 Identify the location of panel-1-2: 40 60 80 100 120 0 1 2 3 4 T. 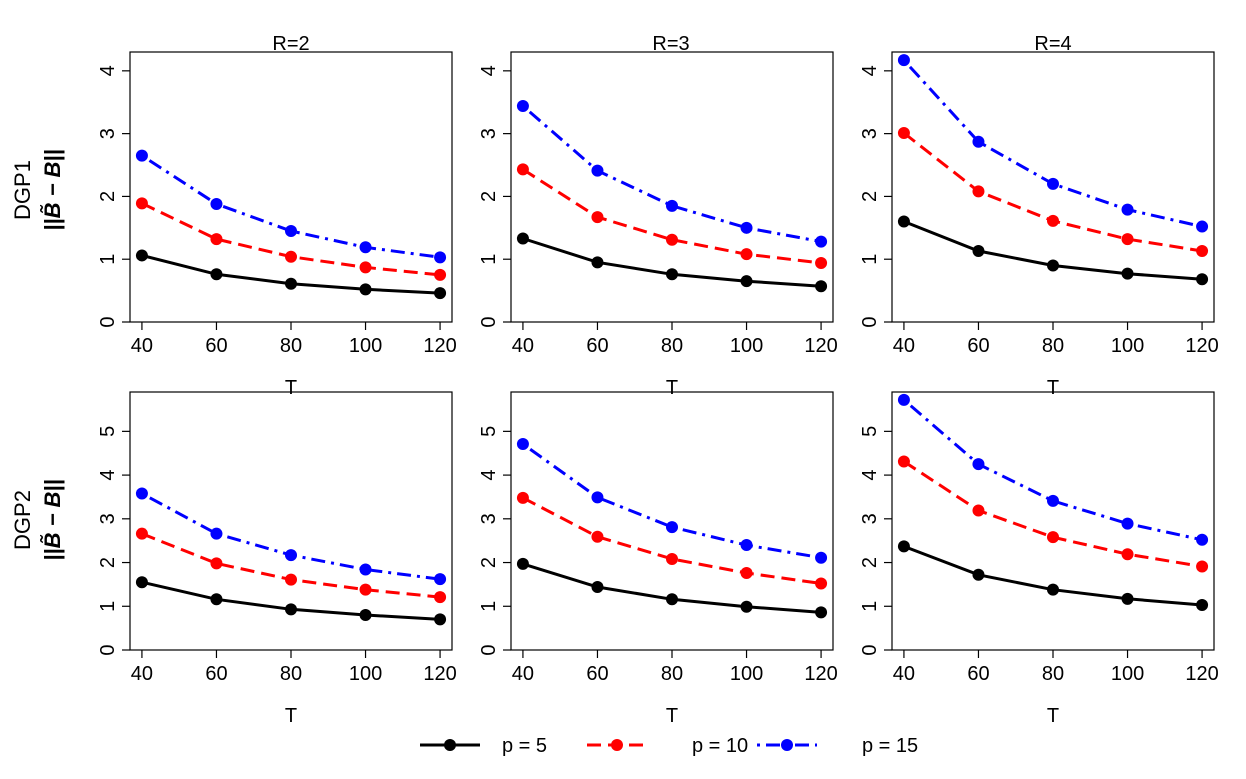
(658, 225).